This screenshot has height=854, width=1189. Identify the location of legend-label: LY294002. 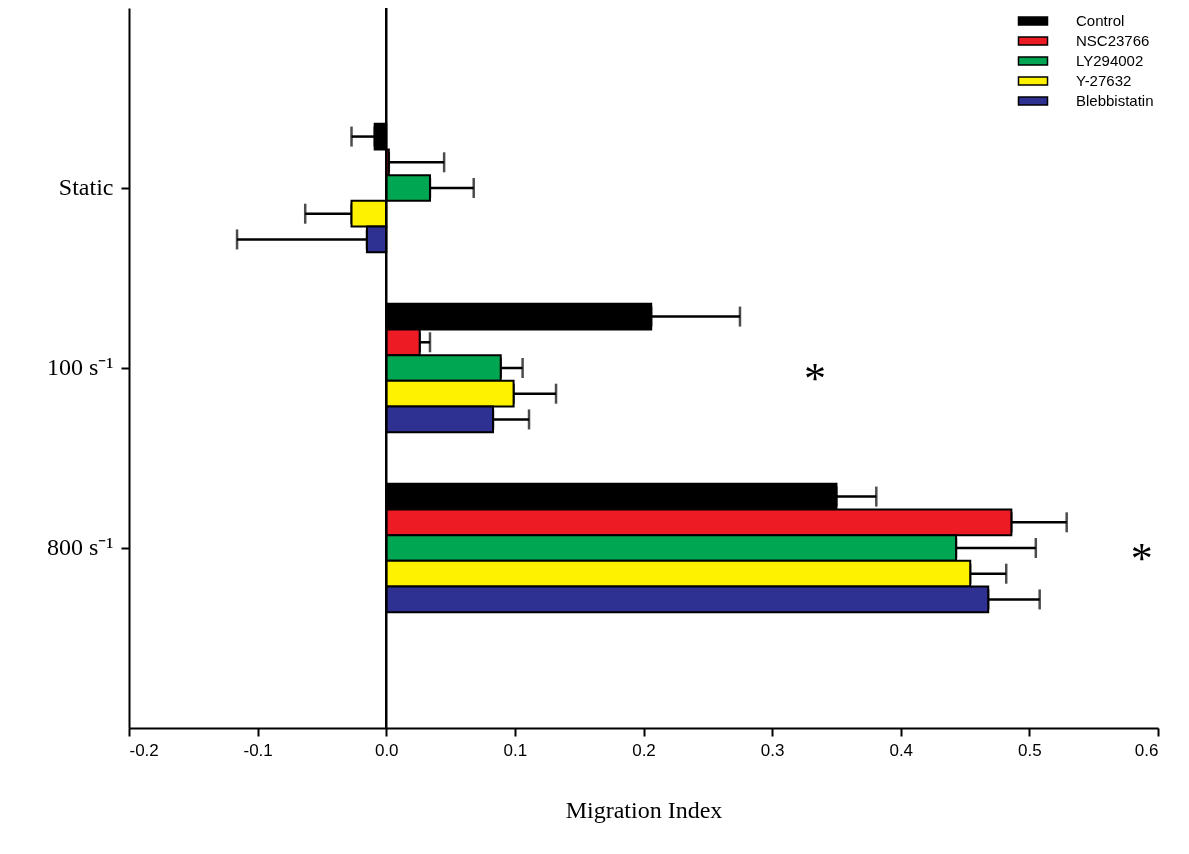
(1110, 60).